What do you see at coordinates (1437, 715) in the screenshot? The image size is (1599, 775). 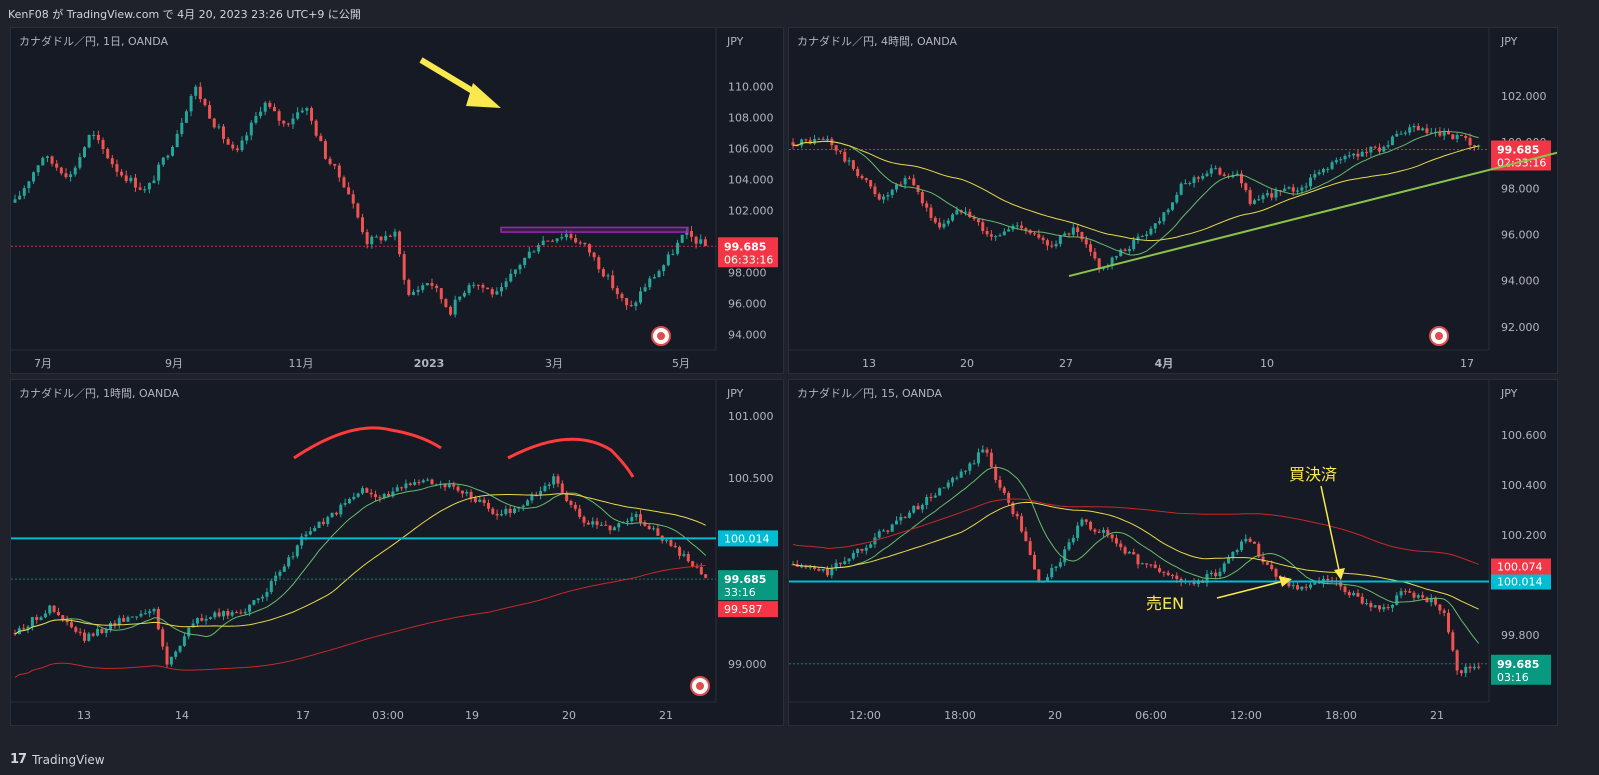 I see `x-tick-label: 21` at bounding box center [1437, 715].